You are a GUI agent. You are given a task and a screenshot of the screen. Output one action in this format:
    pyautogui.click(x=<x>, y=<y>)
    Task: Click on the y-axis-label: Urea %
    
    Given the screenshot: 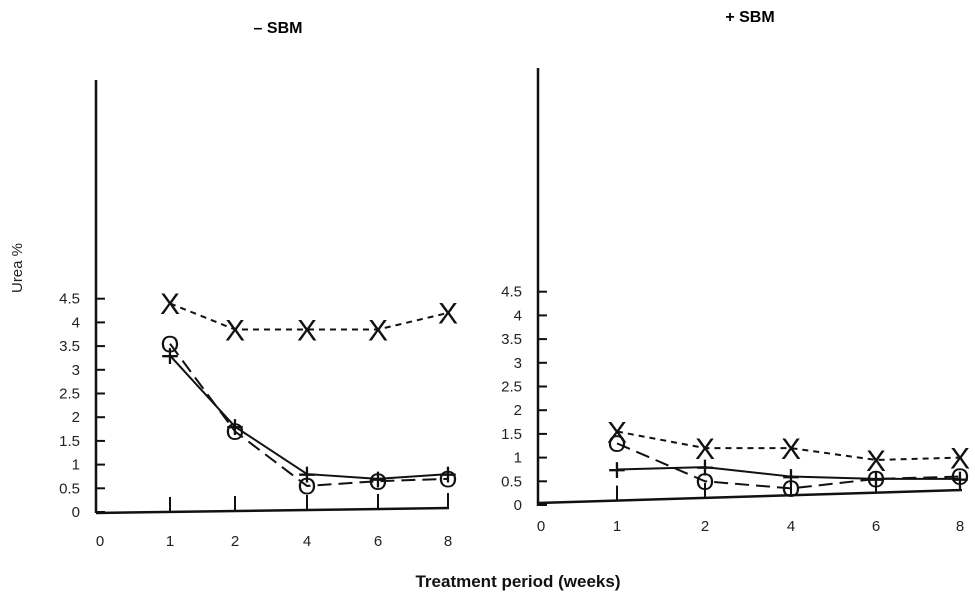 What is the action you would take?
    pyautogui.click(x=17, y=268)
    